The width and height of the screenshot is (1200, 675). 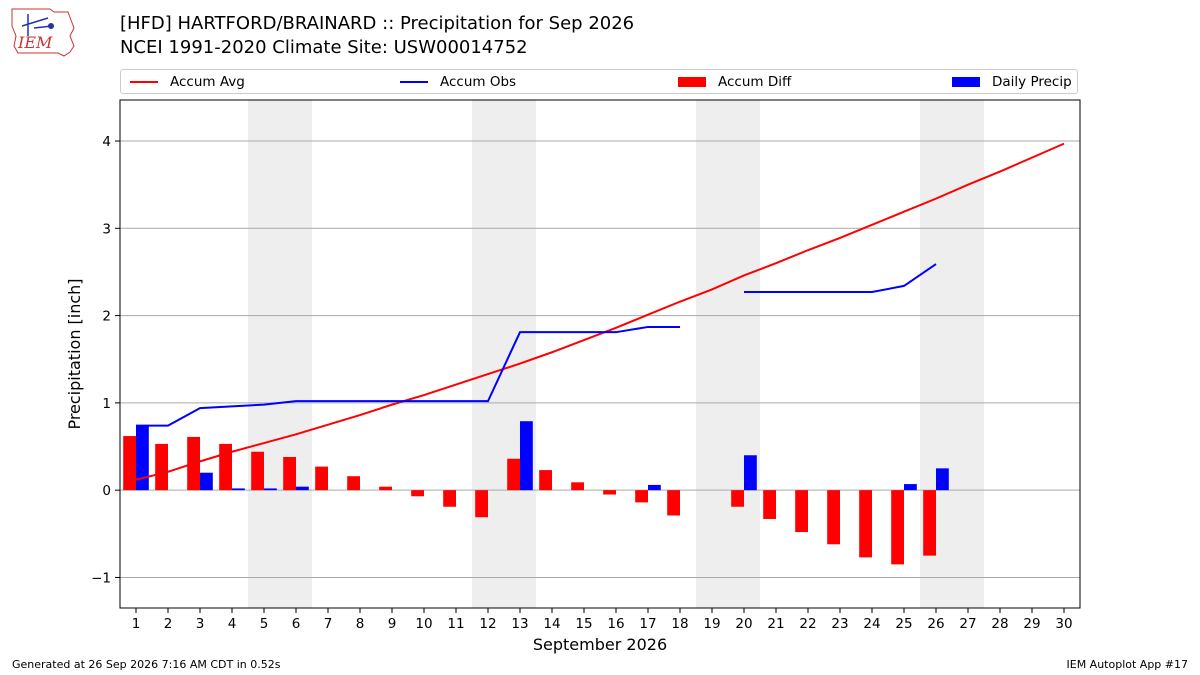 I want to click on legend-label-accum-avg: Accum Avg, so click(x=207, y=82).